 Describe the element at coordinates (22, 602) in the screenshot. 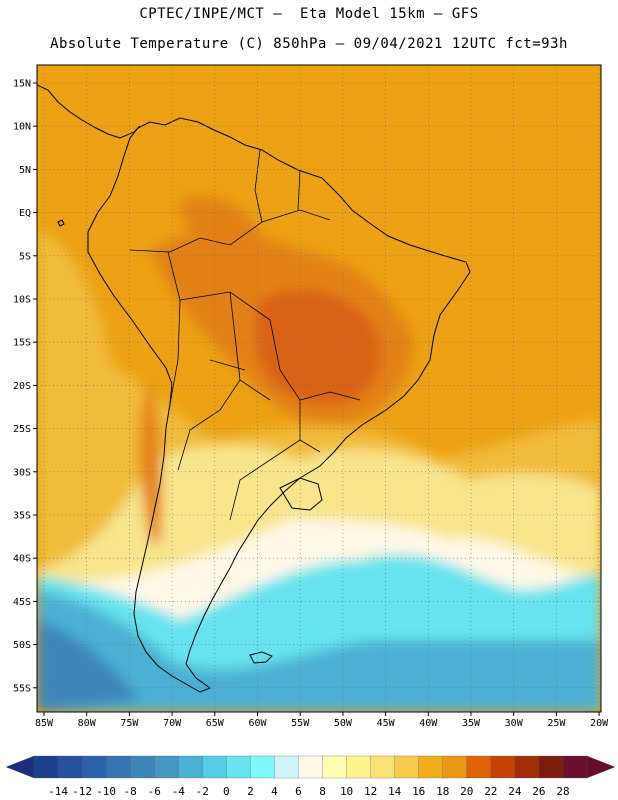

I see `lat-tick-label: 45S` at that location.